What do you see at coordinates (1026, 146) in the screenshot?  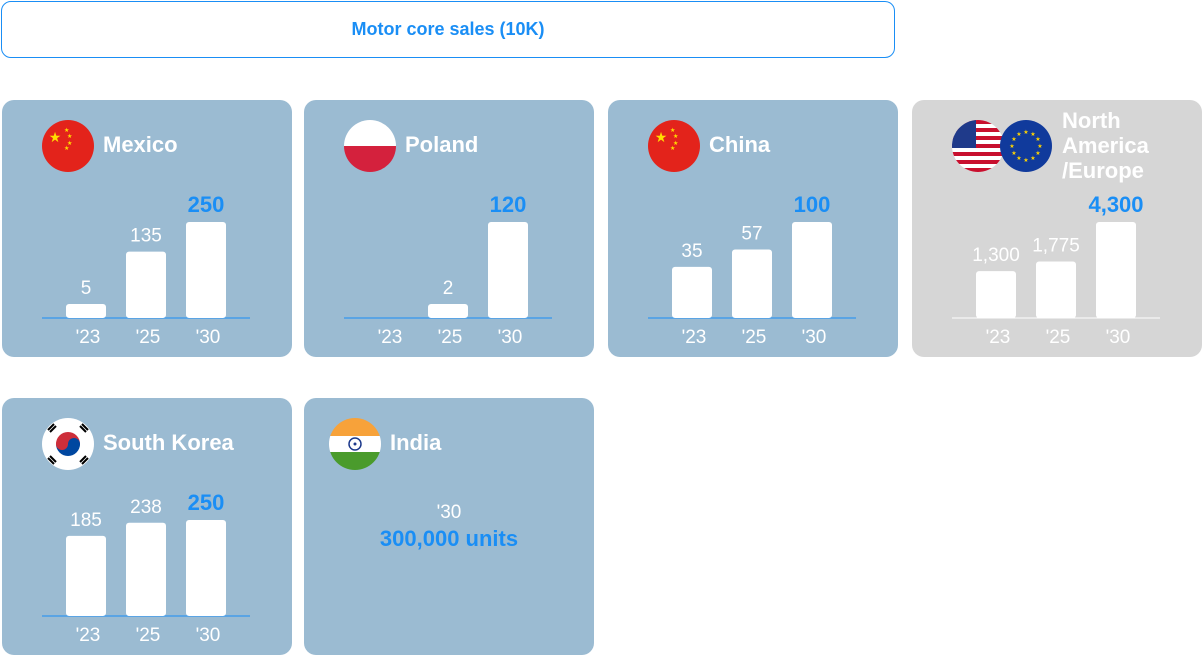 I see `eu-flag-icon: ★ ★ ★ ★ ★ ★ ★ ★ ★ ★ ★ ★` at bounding box center [1026, 146].